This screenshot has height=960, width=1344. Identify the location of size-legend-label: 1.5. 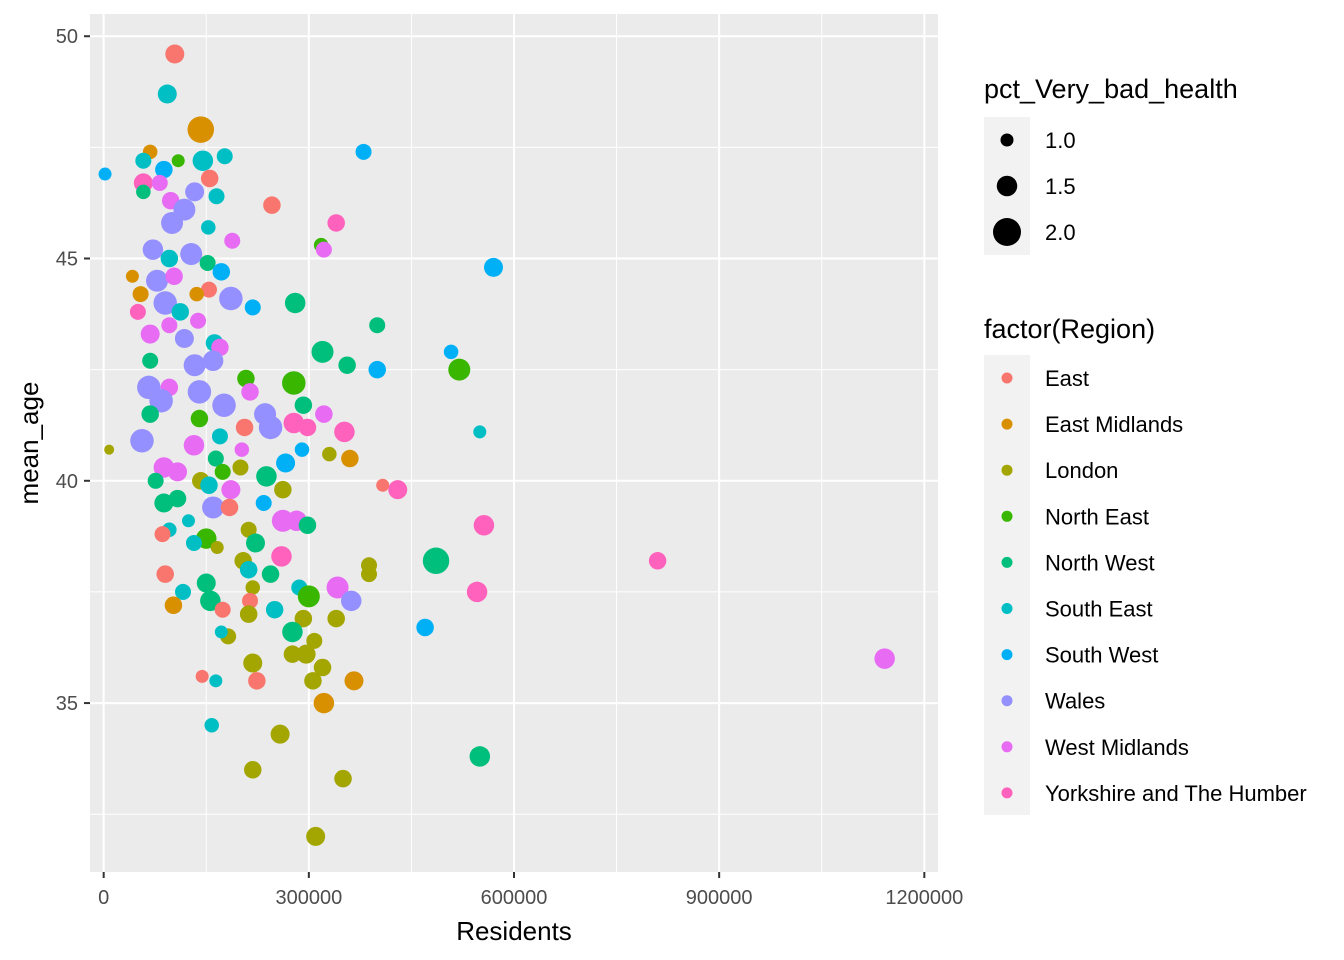
(1060, 186).